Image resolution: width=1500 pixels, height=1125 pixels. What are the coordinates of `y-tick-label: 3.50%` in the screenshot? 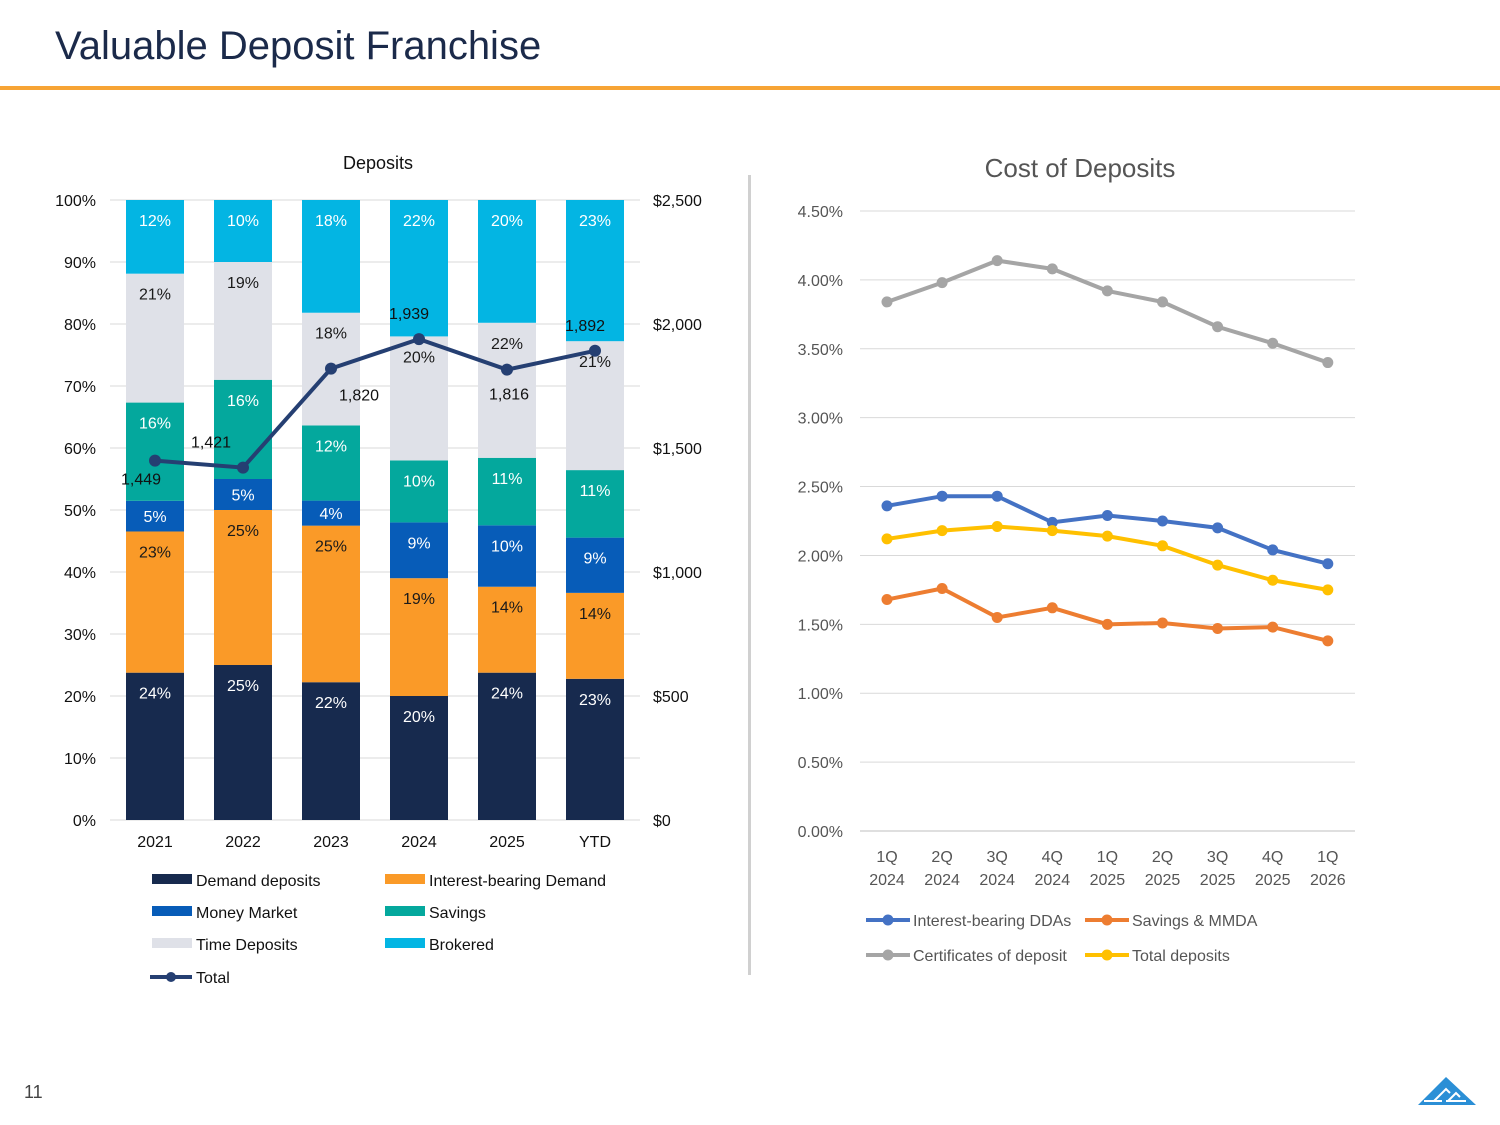 It's located at (820, 350).